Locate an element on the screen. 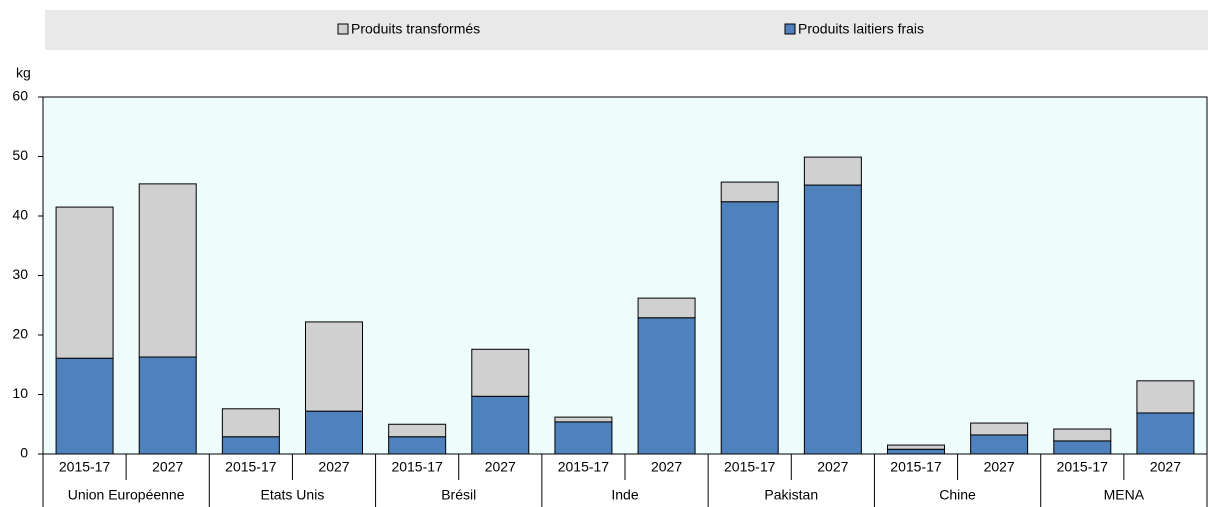  legend-band is located at coordinates (626, 30).